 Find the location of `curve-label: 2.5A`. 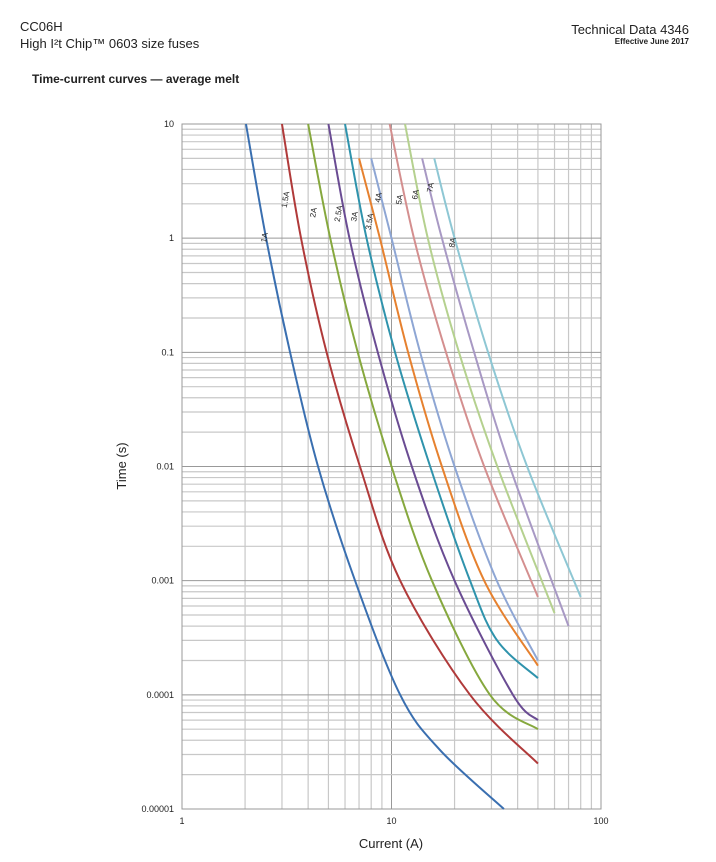

curve-label: 2.5A is located at coordinates (339, 213).